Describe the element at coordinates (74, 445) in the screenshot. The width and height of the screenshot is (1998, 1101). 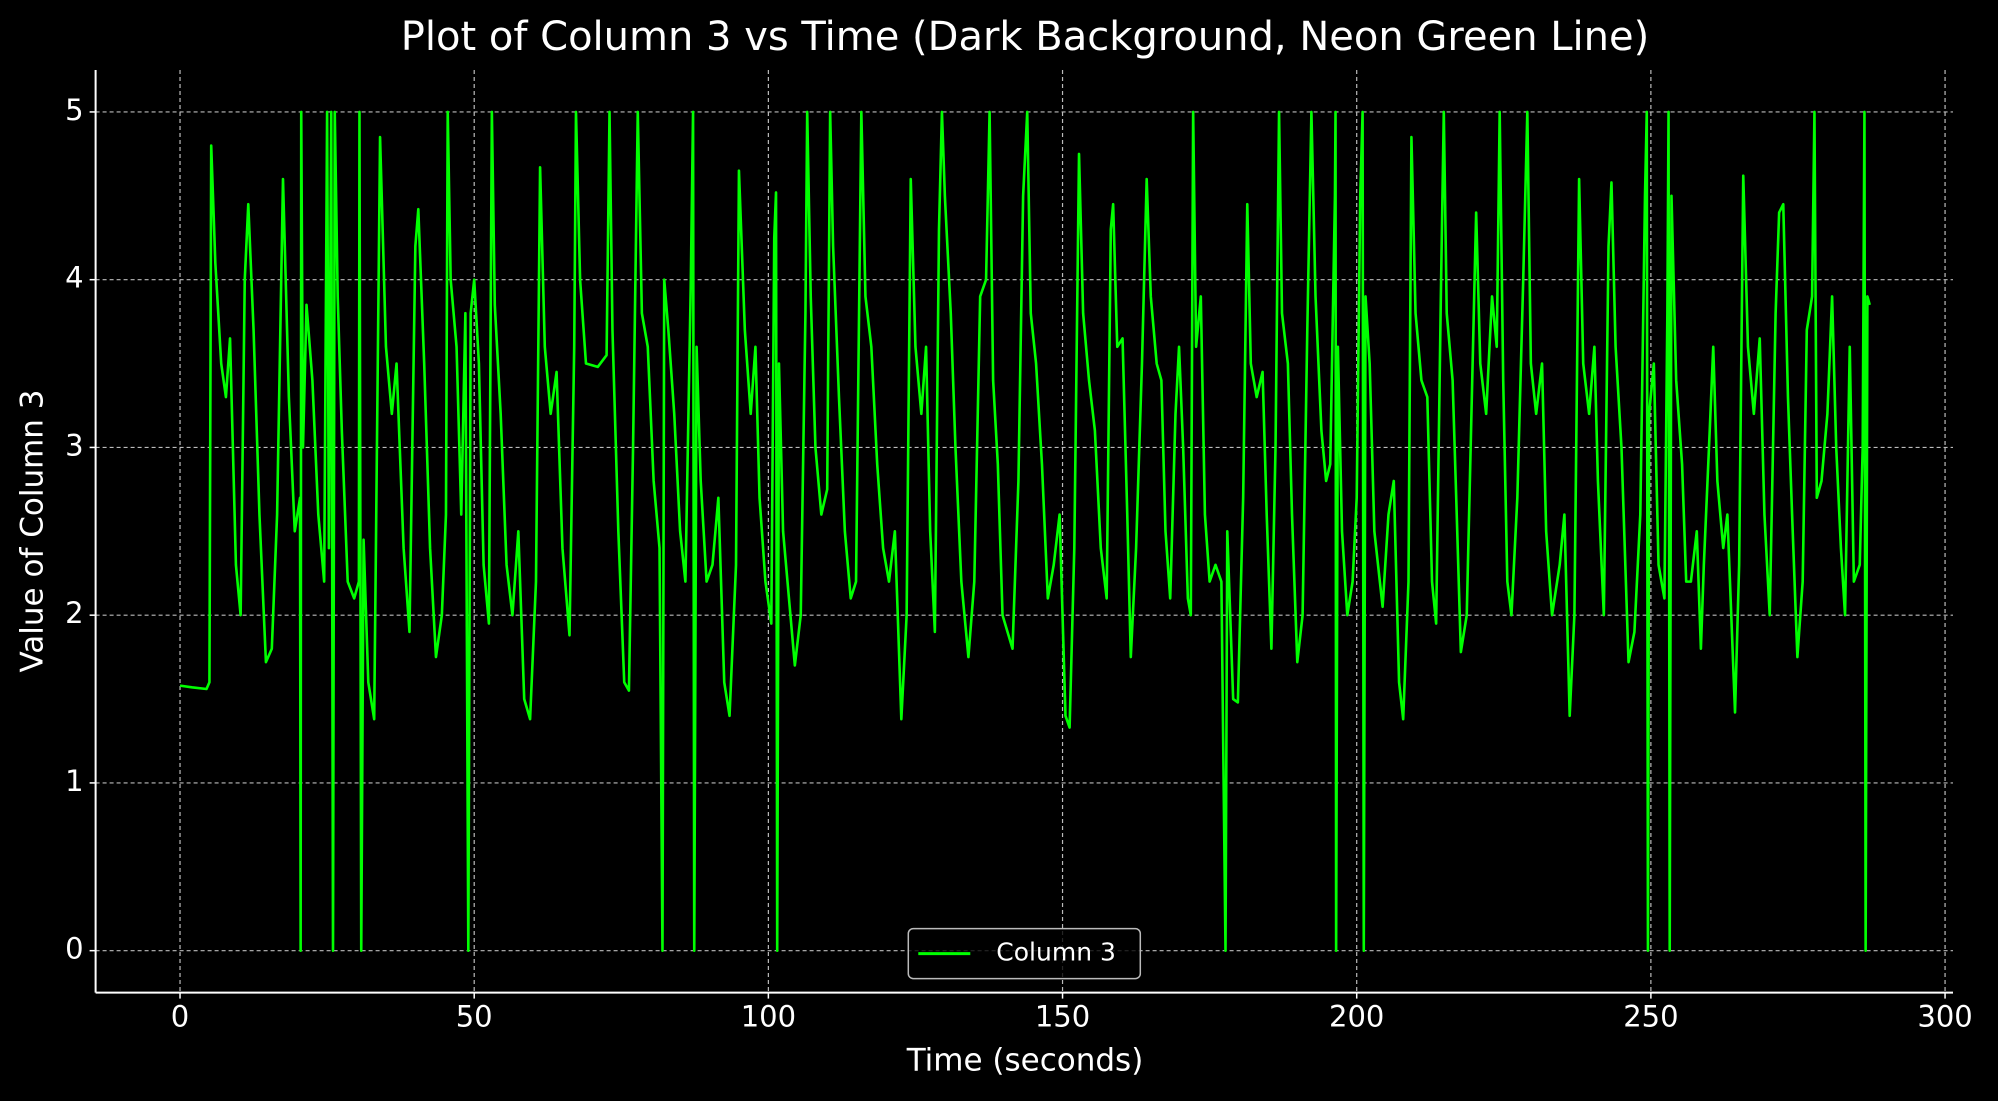
I see `y-tick-label: 3` at that location.